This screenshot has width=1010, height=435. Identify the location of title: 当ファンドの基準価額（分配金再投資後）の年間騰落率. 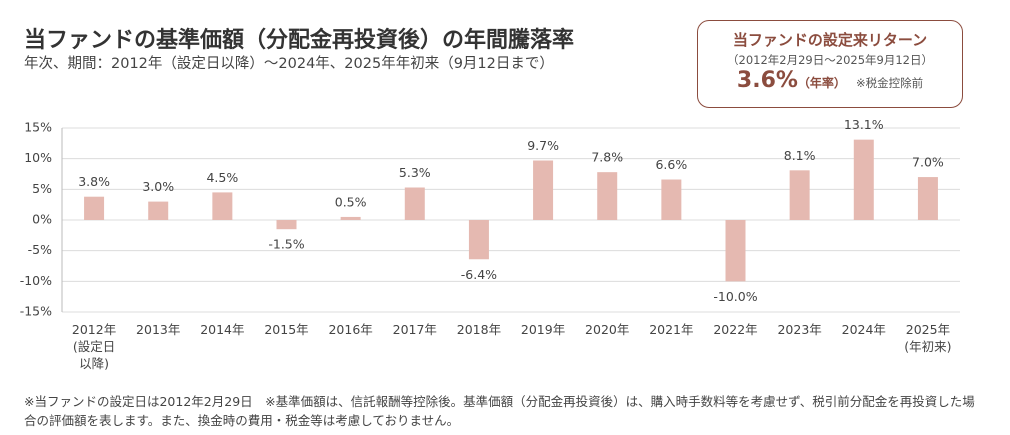
(299, 40).